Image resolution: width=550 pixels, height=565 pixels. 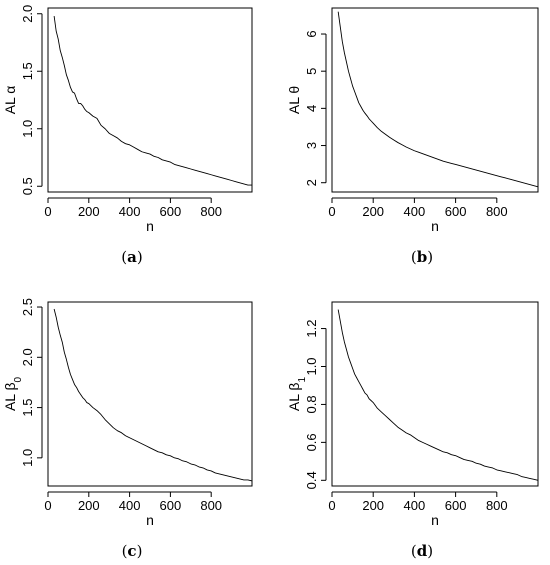 I want to click on y-tick-label-d-4: 1.2, so click(x=311, y=329).